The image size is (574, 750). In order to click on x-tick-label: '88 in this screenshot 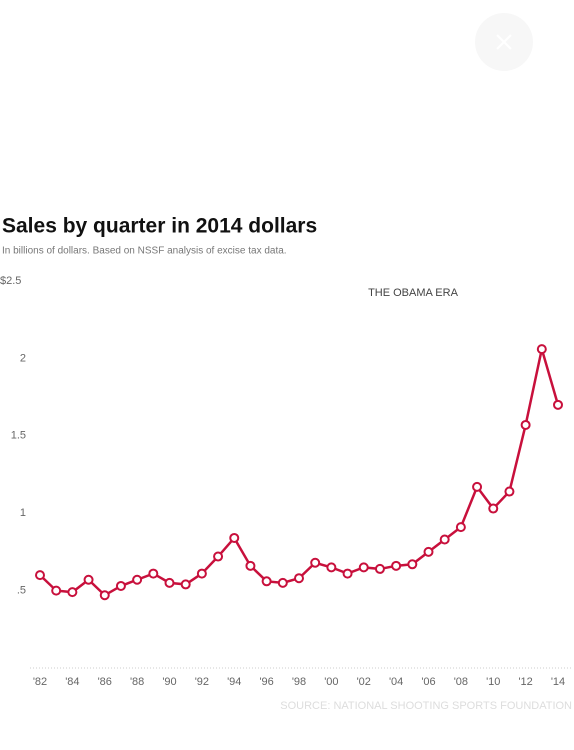, I will do `click(137, 682)`.